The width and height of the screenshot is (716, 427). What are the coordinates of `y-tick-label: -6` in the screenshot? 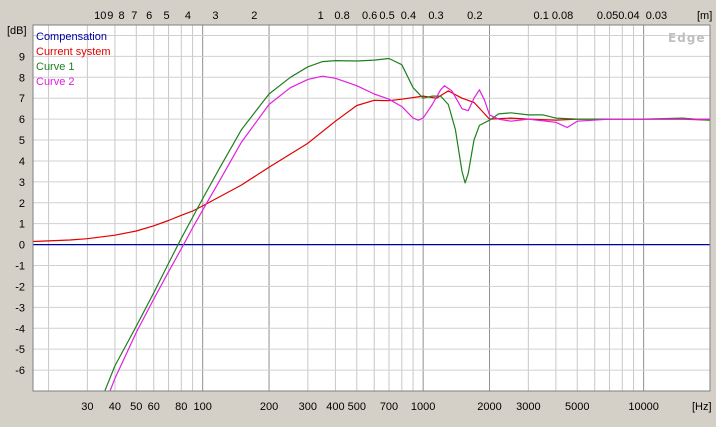 It's located at (20, 371).